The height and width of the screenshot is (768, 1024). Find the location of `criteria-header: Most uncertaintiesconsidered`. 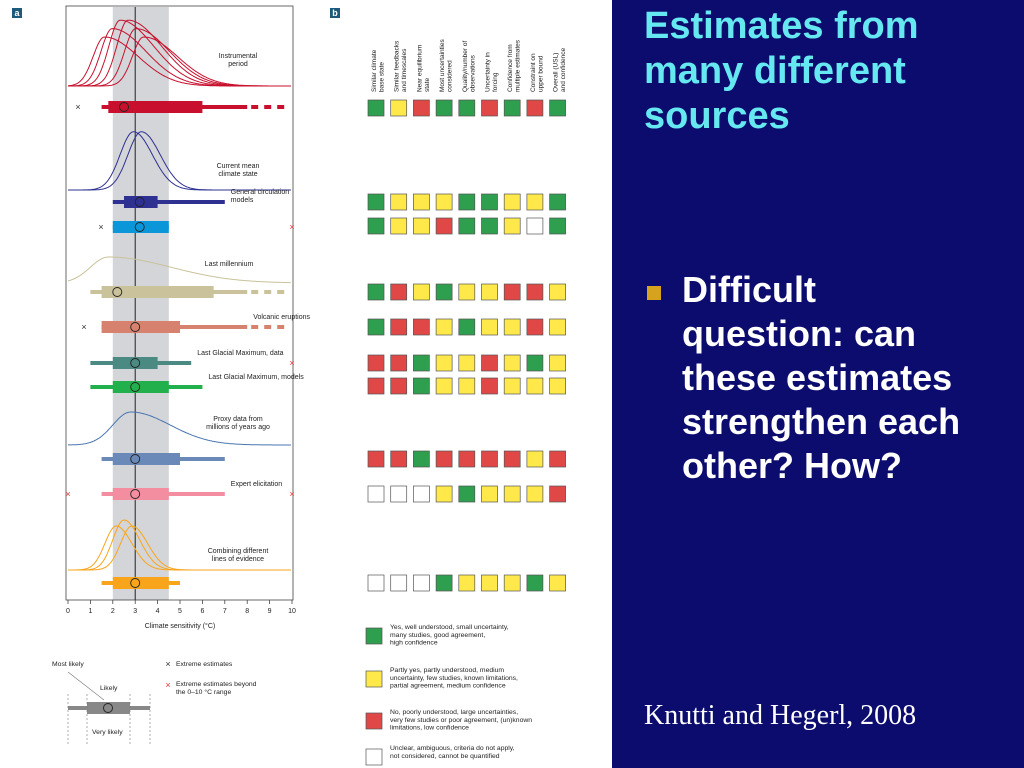

criteria-header: Most uncertaintiesconsidered is located at coordinates (446, 65).